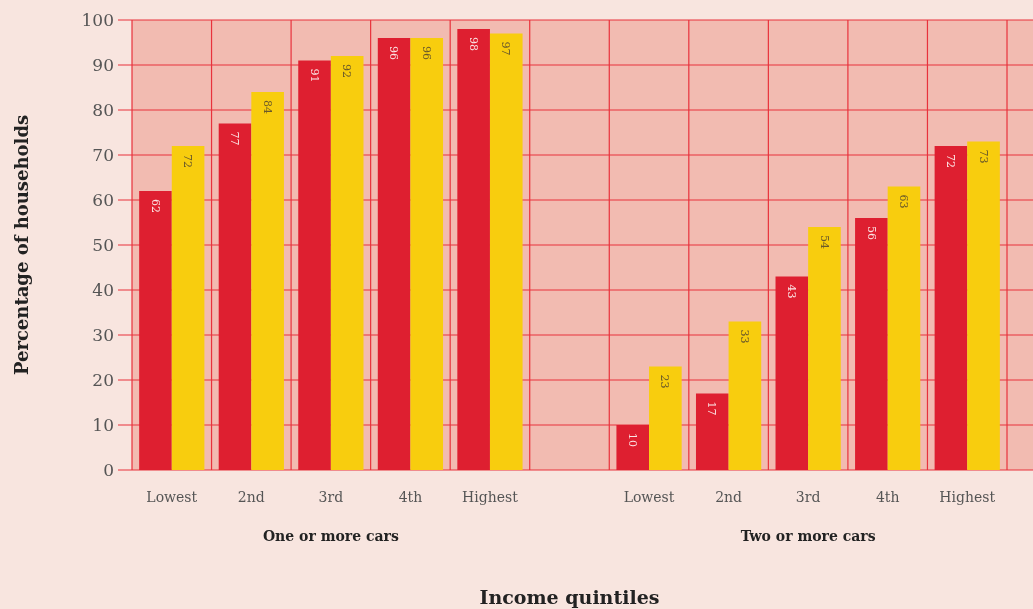 This screenshot has height=609, width=1033. I want to click on y-tick-label: 20, so click(103, 379).